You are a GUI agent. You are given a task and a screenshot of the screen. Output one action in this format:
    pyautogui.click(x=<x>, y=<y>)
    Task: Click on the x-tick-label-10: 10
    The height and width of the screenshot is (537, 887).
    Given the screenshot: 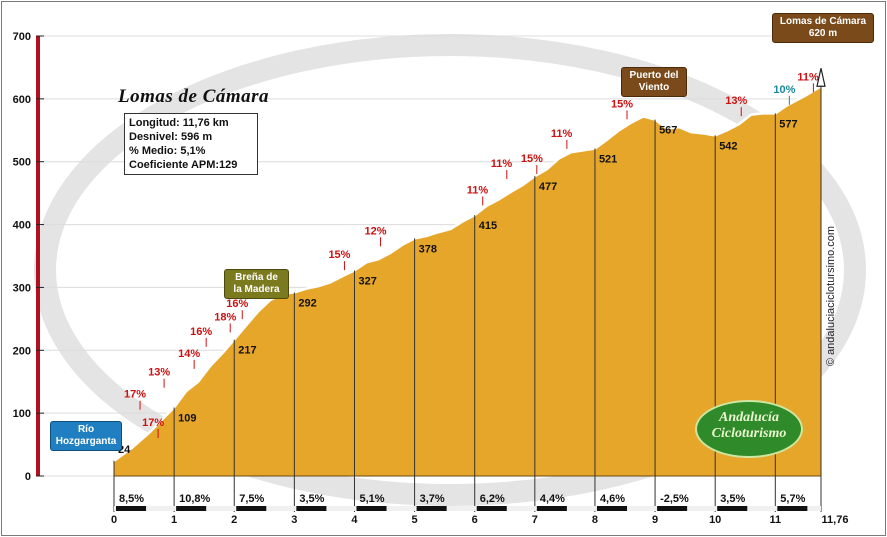 What is the action you would take?
    pyautogui.click(x=715, y=520)
    